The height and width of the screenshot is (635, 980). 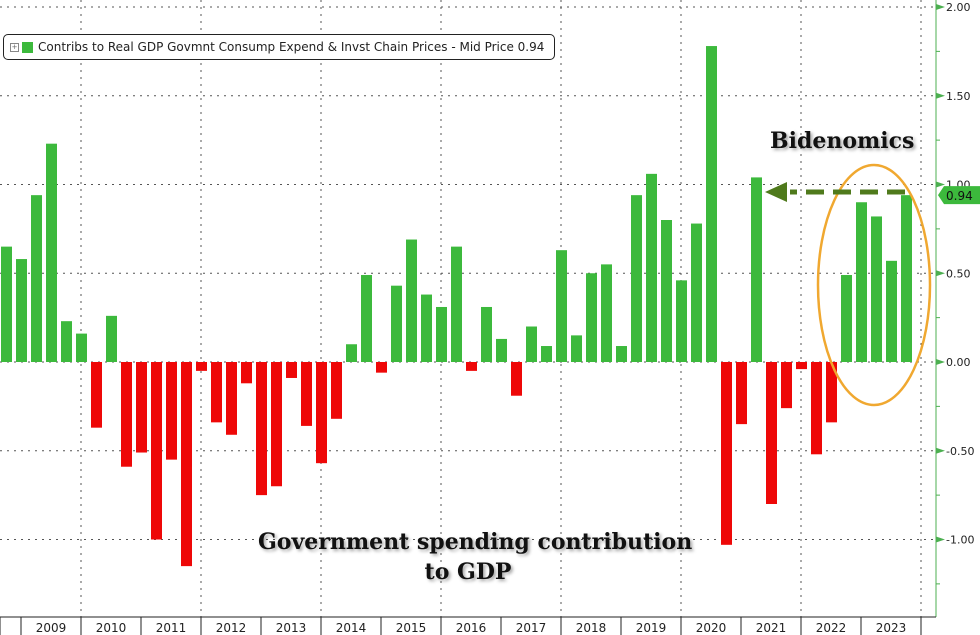 What do you see at coordinates (776, 192) in the screenshot?
I see `arrow-head-icon` at bounding box center [776, 192].